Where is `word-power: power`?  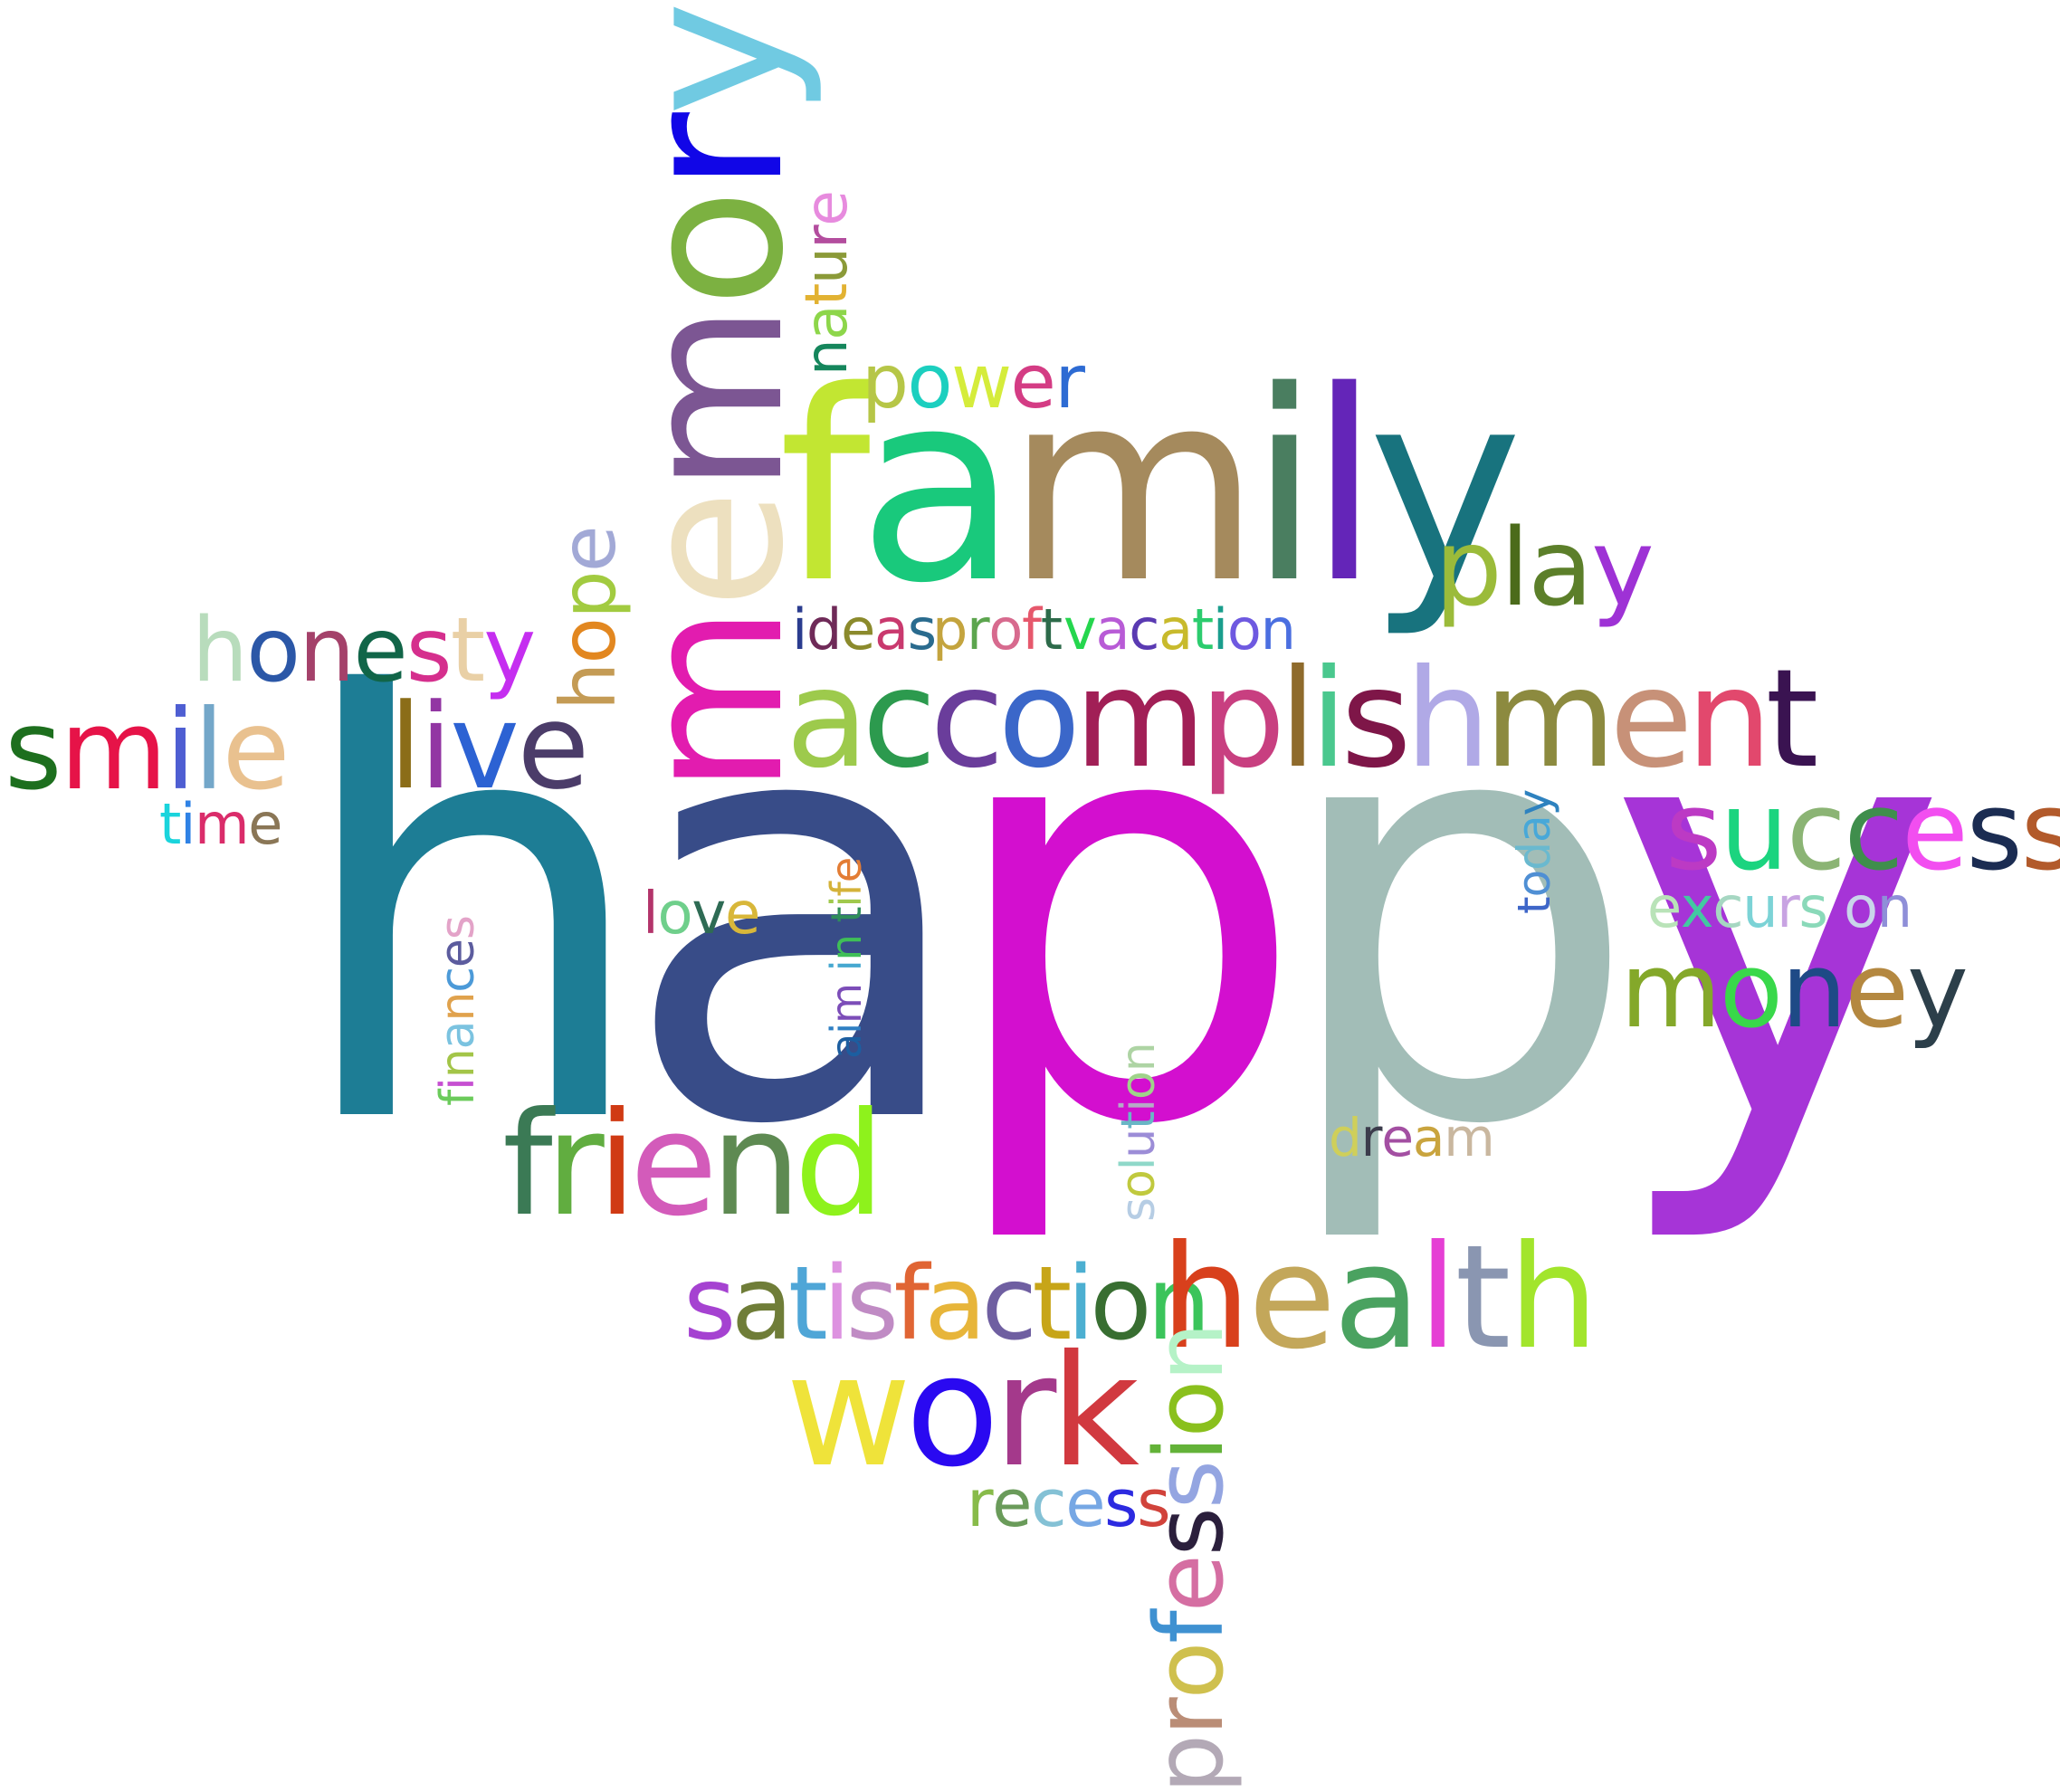
word-power: power is located at coordinates (974, 382).